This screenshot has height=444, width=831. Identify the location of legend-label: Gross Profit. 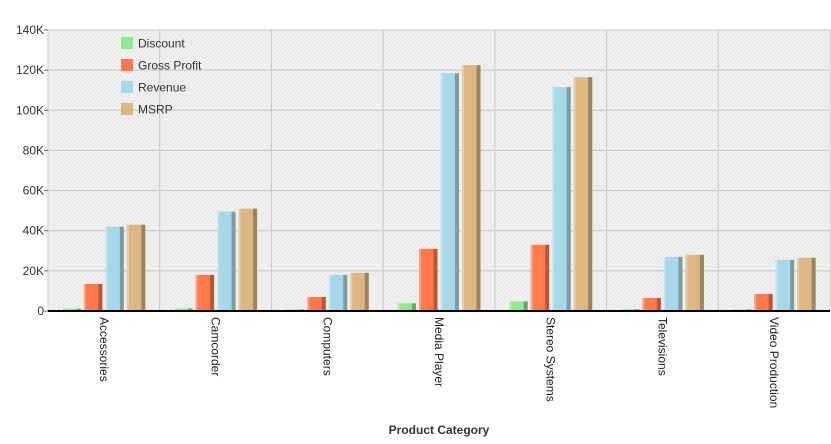
(170, 66).